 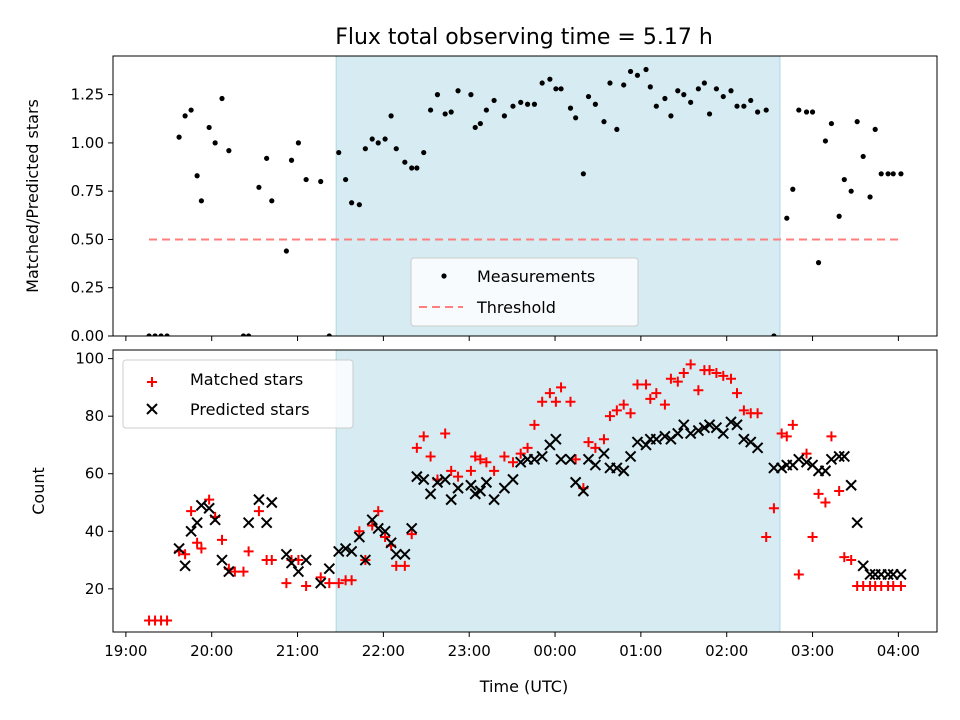 What do you see at coordinates (383, 651) in the screenshot?
I see `x-tick-label: 22:00` at bounding box center [383, 651].